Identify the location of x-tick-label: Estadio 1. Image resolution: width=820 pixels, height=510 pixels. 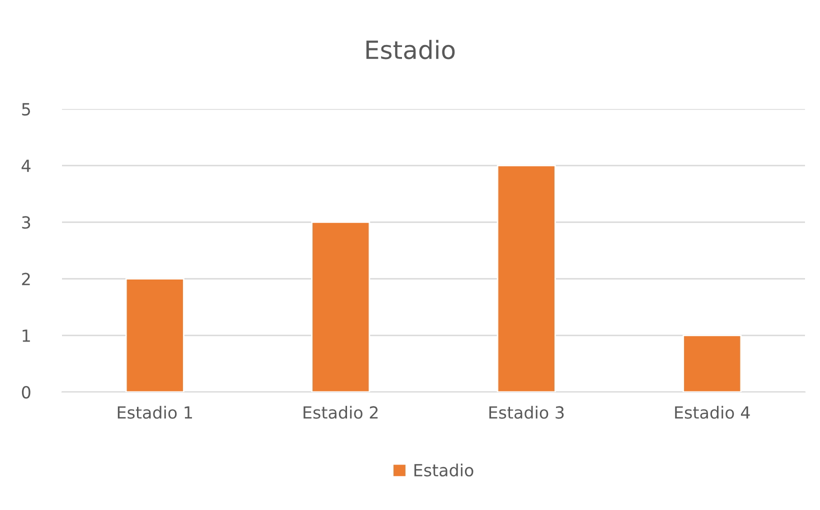
(155, 412).